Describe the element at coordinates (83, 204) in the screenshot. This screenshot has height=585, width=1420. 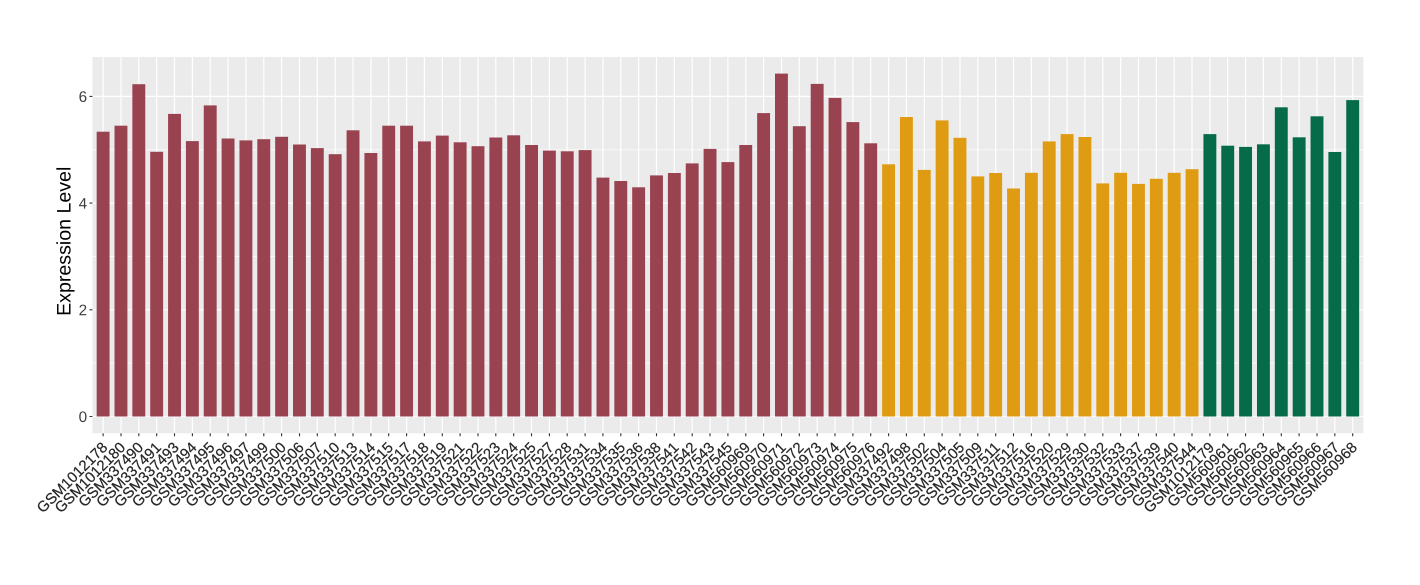
I see `svg-text: 4` at that location.